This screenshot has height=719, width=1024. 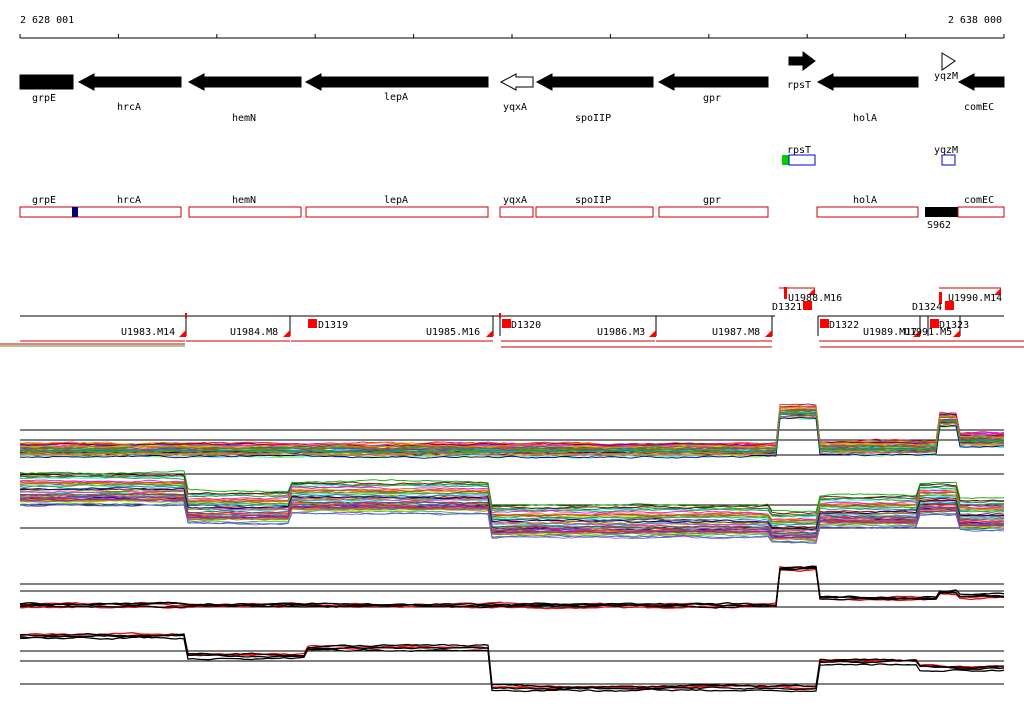 What do you see at coordinates (844, 325) in the screenshot?
I see `segment-label: D1322` at bounding box center [844, 325].